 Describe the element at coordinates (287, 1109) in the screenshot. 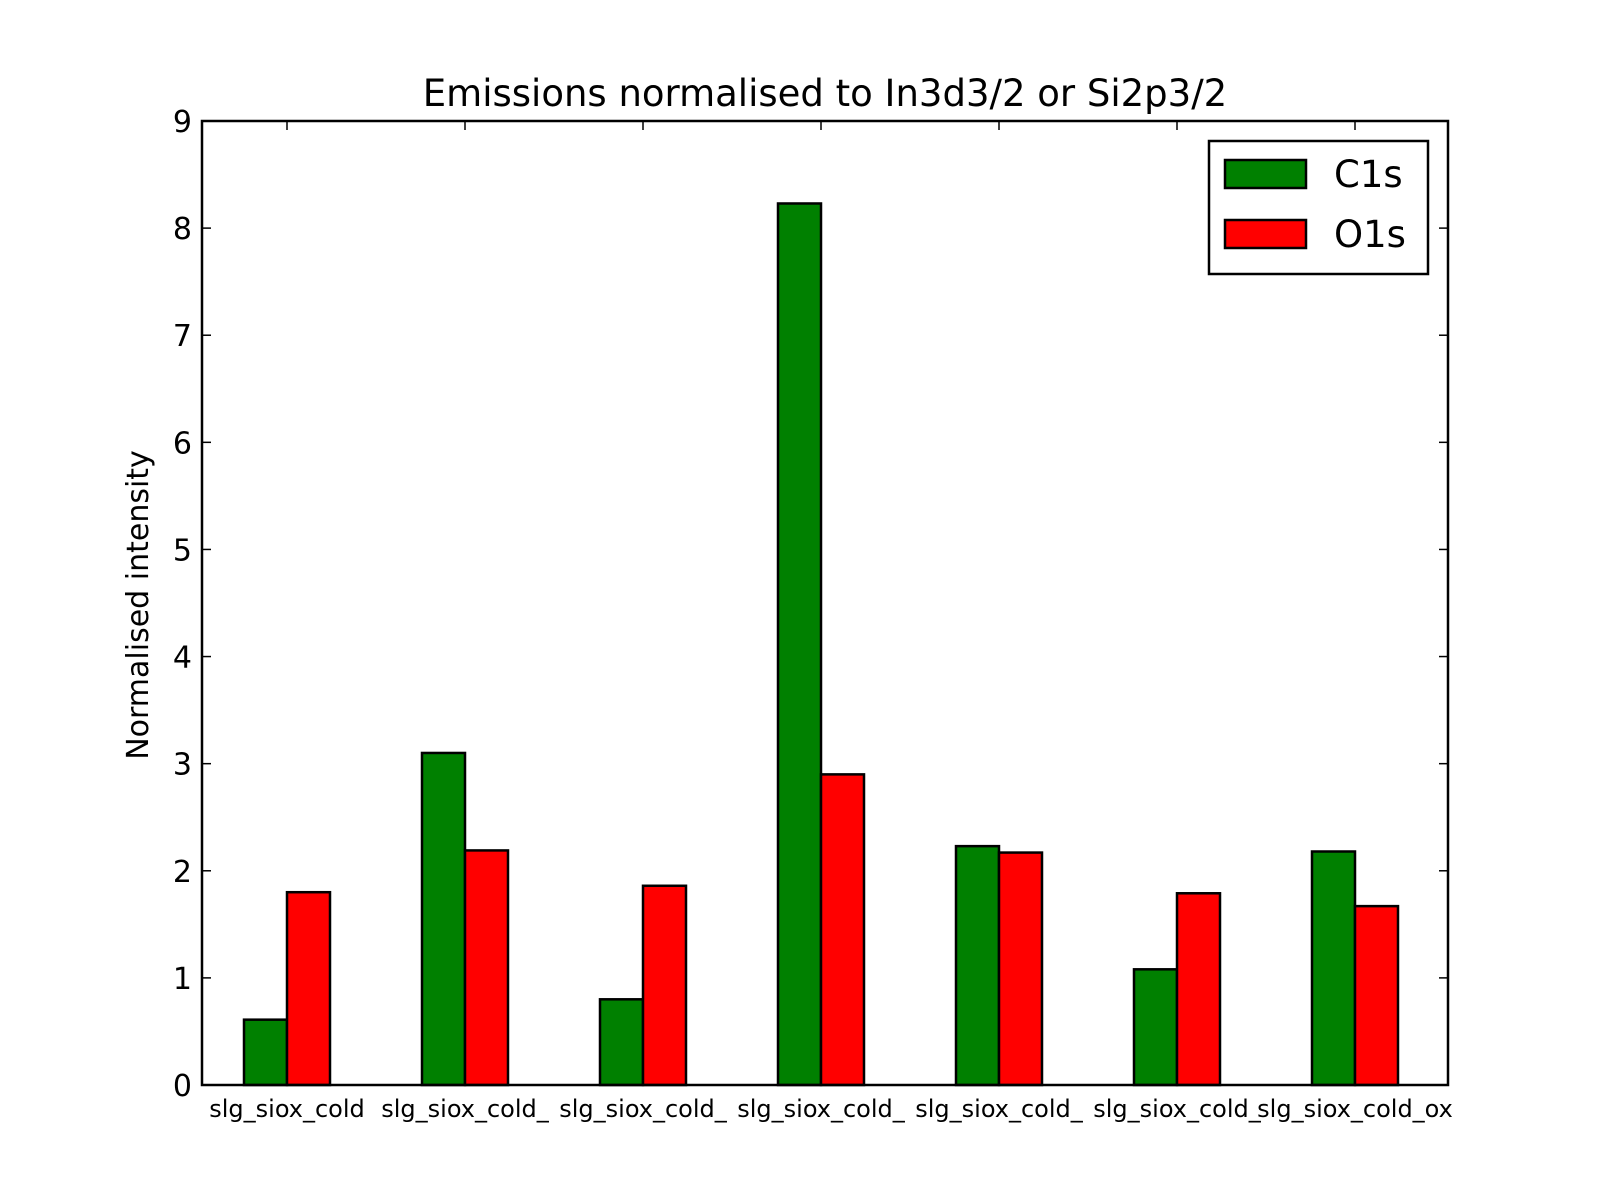

I see `x-tick-label: slg_siox_cold` at that location.